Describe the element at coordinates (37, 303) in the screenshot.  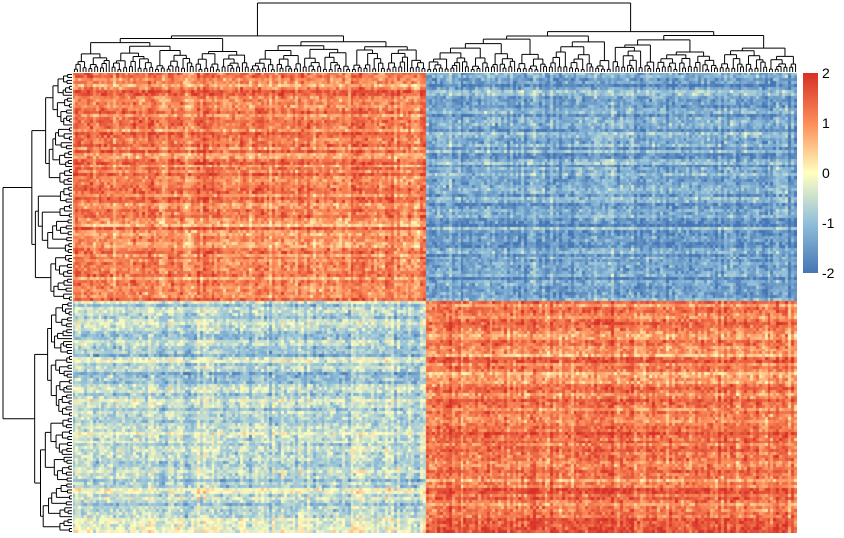
I see `row-dendrogram` at that location.